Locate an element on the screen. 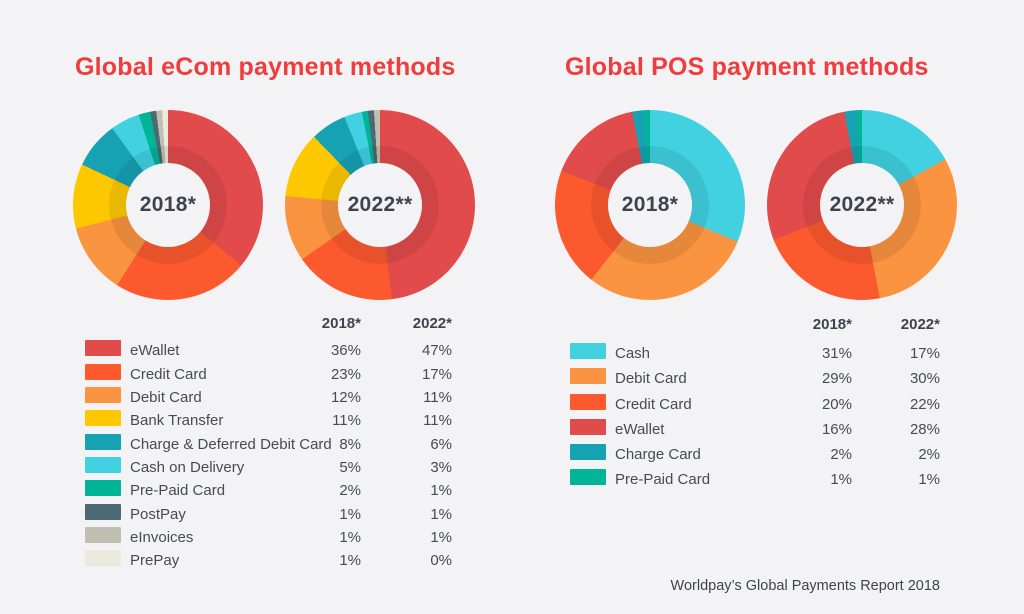 Image resolution: width=1024 pixels, height=614 pixels. donut-center-year-label: 2018* is located at coordinates (650, 204).